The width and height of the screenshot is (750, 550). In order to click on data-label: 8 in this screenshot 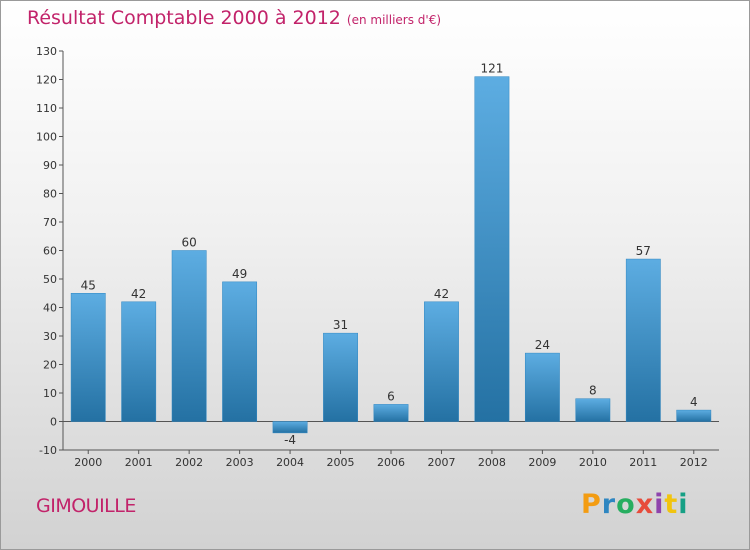, I will do `click(593, 391)`.